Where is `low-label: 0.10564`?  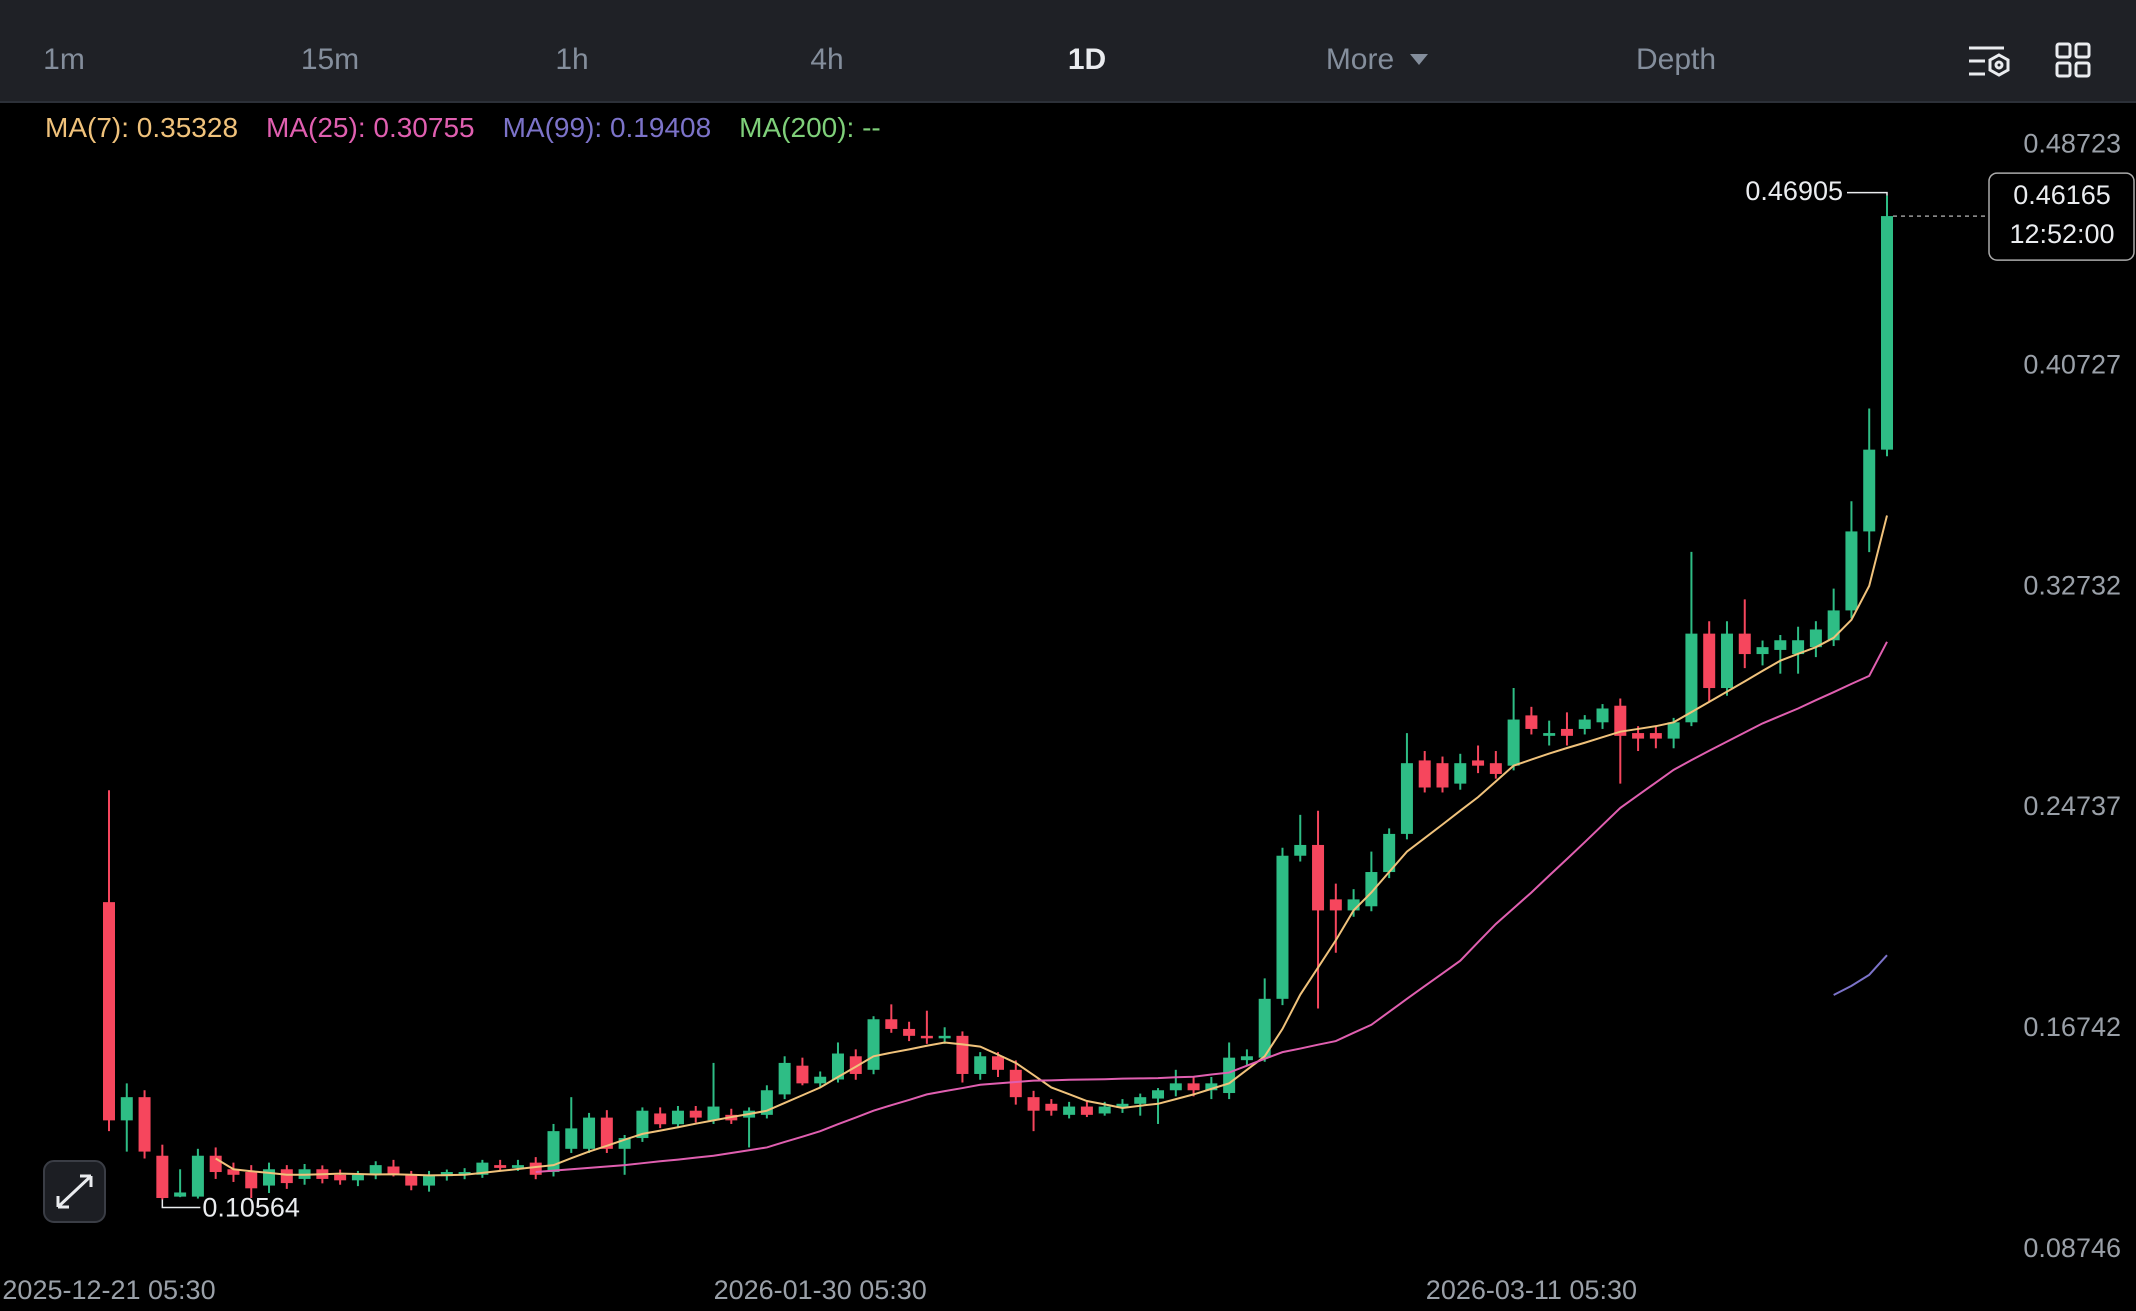 low-label: 0.10564 is located at coordinates (251, 1208).